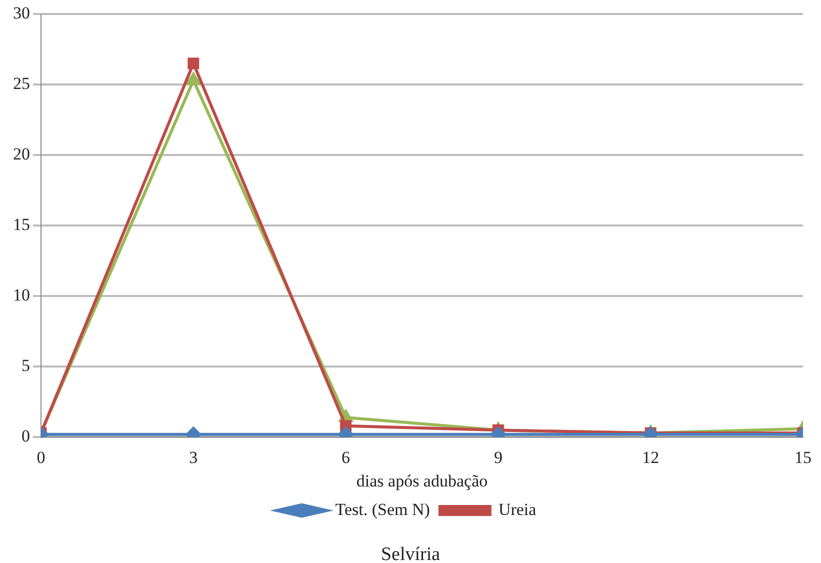 Image resolution: width=821 pixels, height=563 pixels. I want to click on x-tick-label: 9, so click(498, 457).